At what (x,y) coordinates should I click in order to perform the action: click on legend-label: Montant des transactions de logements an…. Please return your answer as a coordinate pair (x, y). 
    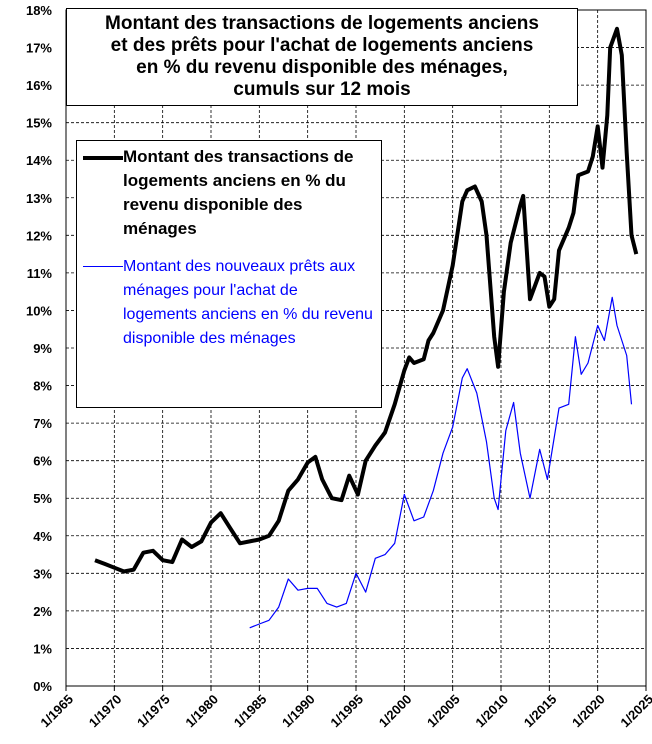
    Looking at the image, I should click on (238, 192).